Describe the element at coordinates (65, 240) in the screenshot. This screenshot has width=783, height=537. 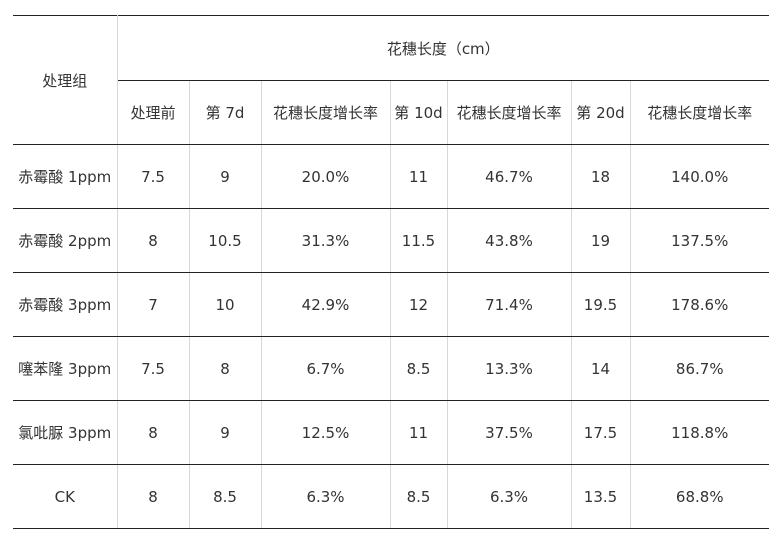
I see `group-cell: 赤霉酸 2ppm` at that location.